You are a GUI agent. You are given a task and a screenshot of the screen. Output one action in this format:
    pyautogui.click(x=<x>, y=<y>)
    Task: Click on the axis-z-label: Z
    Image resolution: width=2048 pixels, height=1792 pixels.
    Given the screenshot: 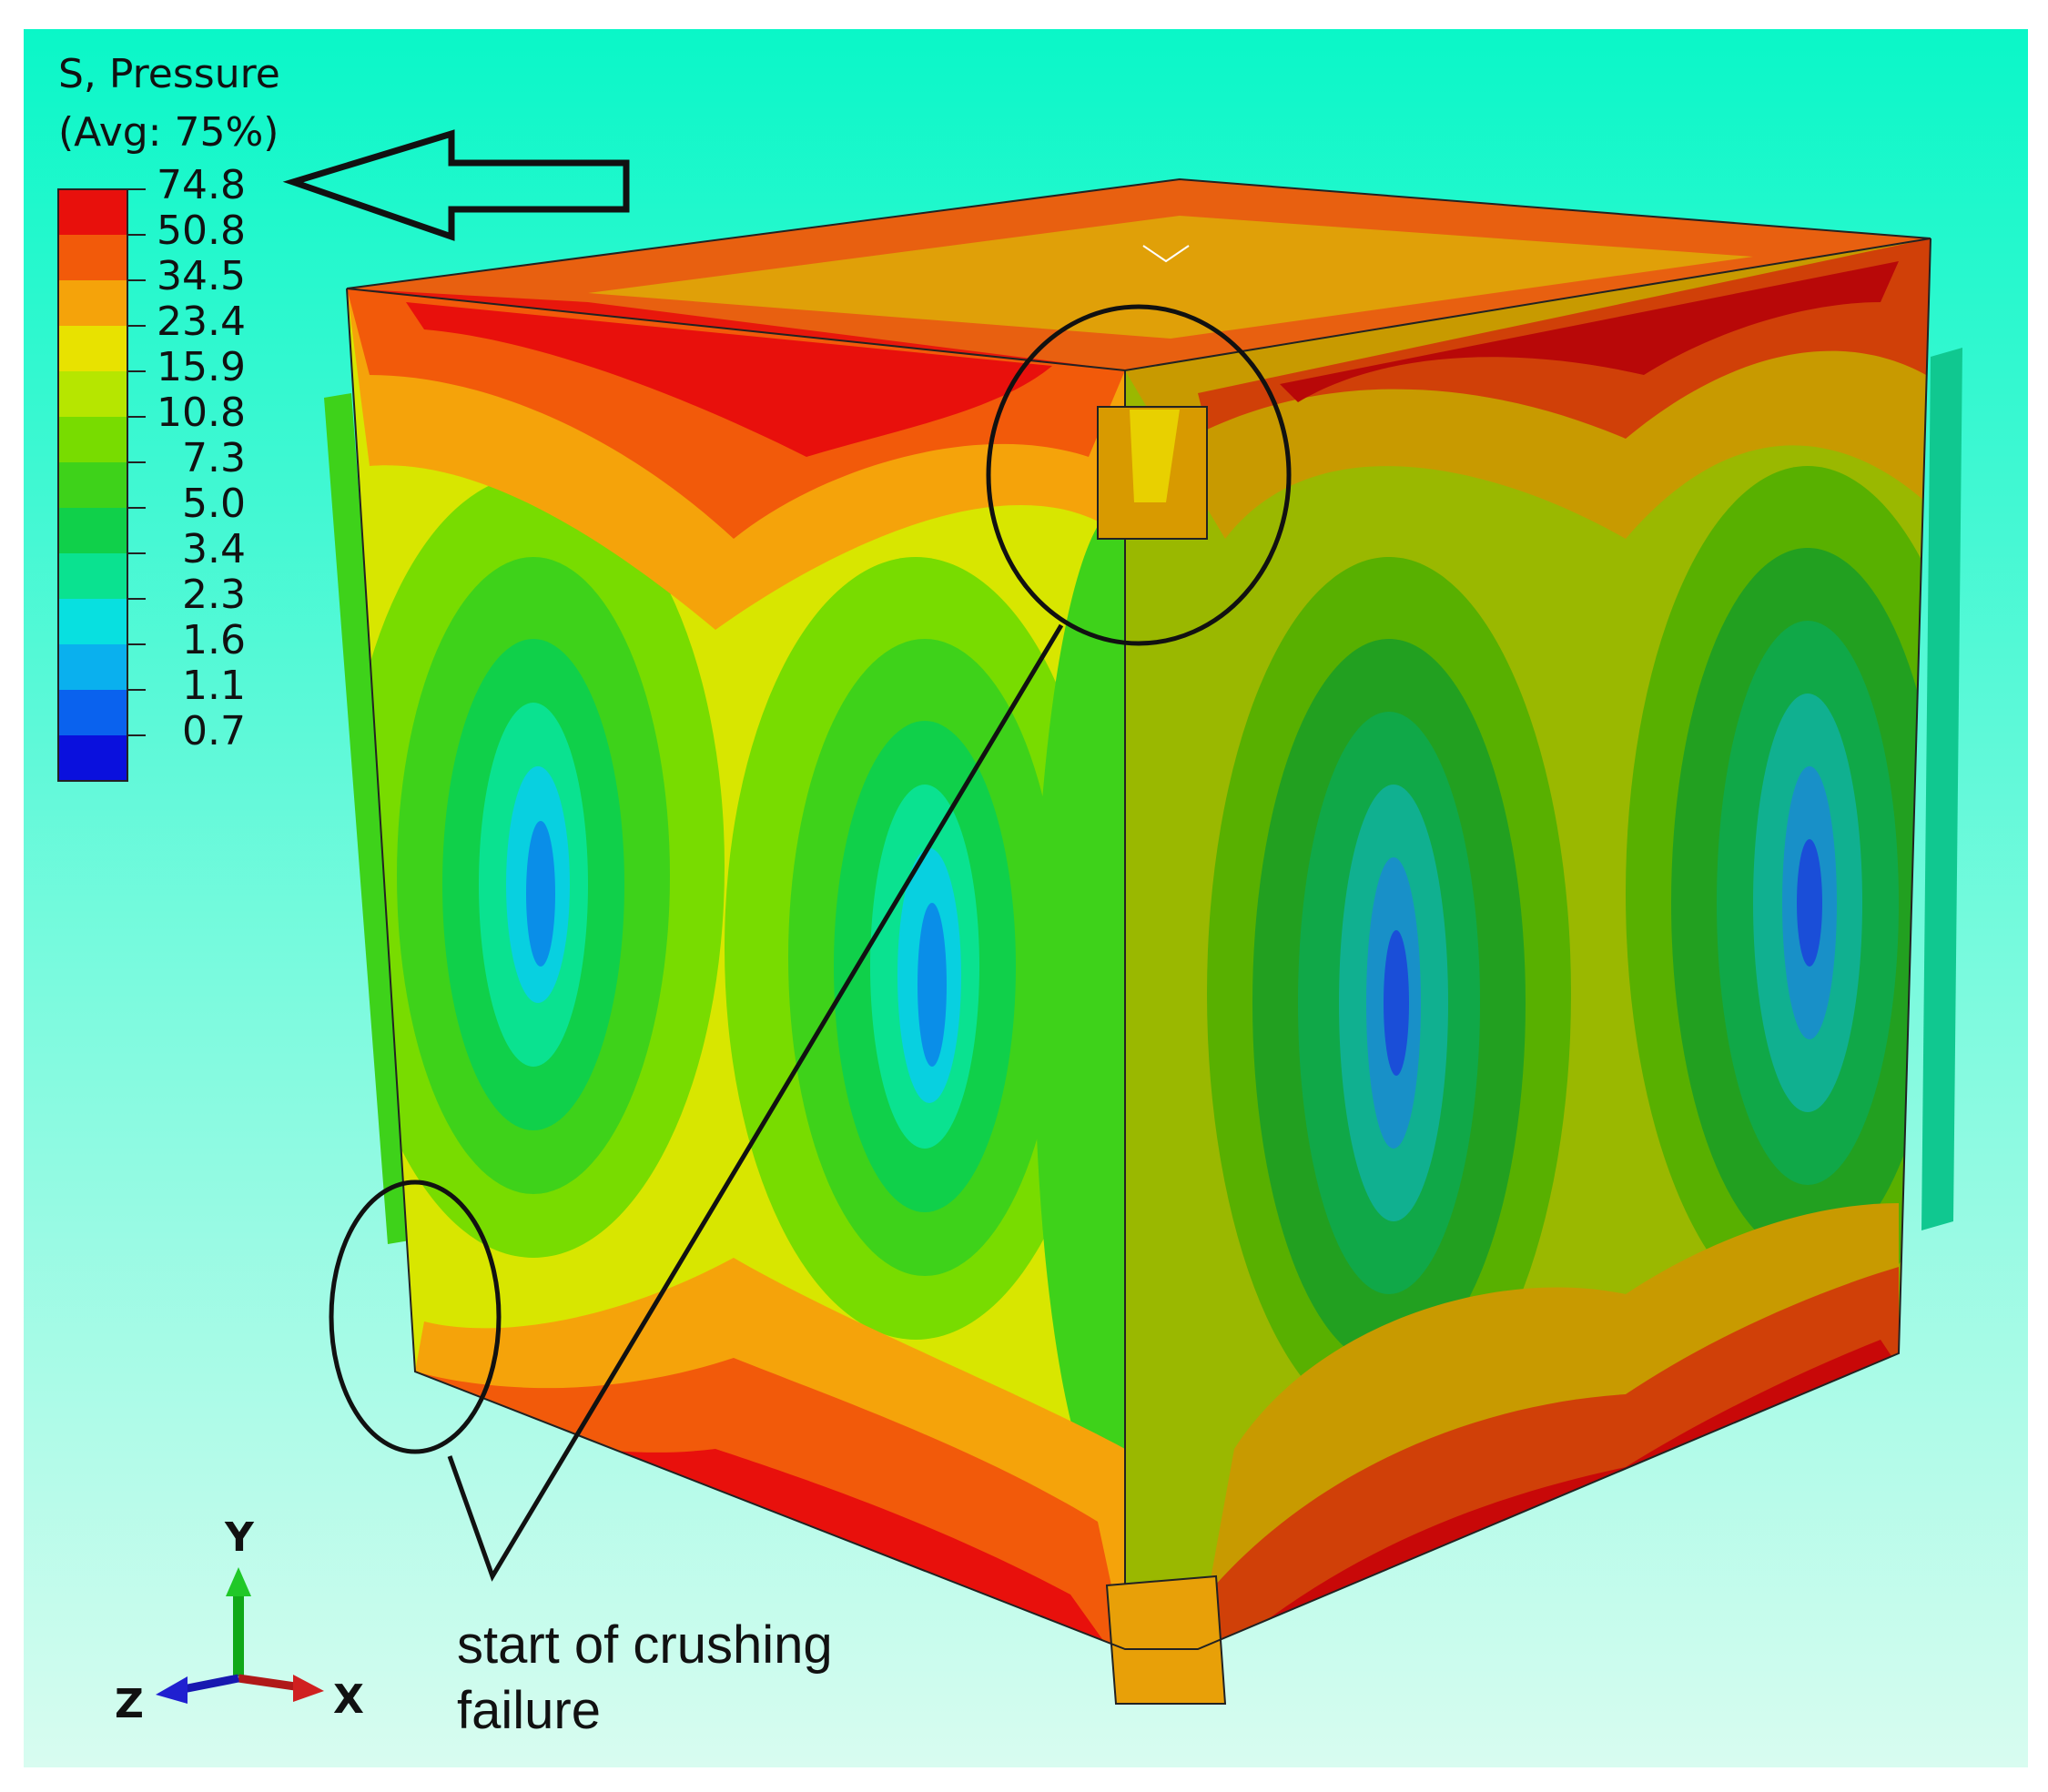 What is the action you would take?
    pyautogui.click(x=129, y=1704)
    